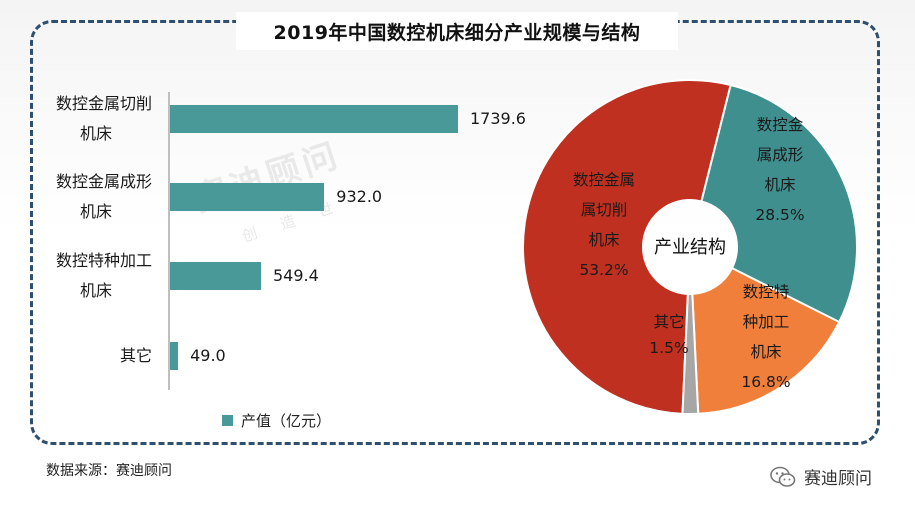 The image size is (915, 516). Describe the element at coordinates (227, 420) in the screenshot. I see `legend-swatch` at that location.